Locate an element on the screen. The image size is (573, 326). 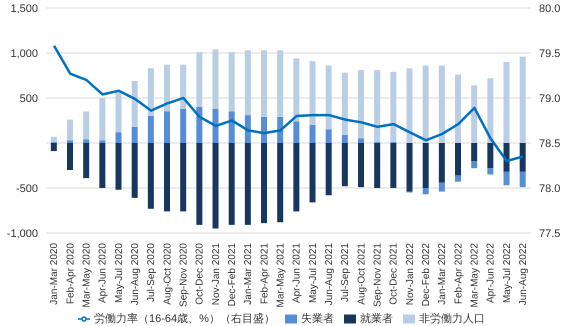
x-tick-label: Aug-Oct 2021 is located at coordinates (362, 273).